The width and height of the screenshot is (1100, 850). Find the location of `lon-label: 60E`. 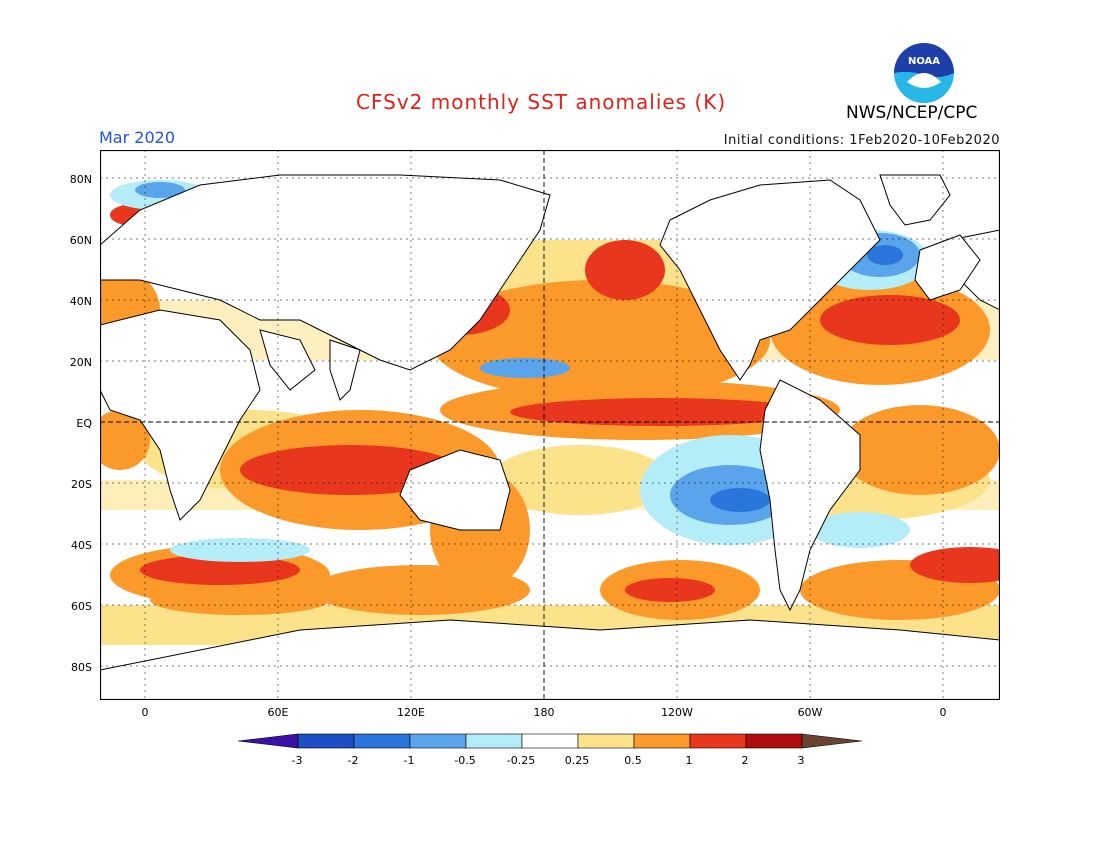

lon-label: 60E is located at coordinates (278, 712).